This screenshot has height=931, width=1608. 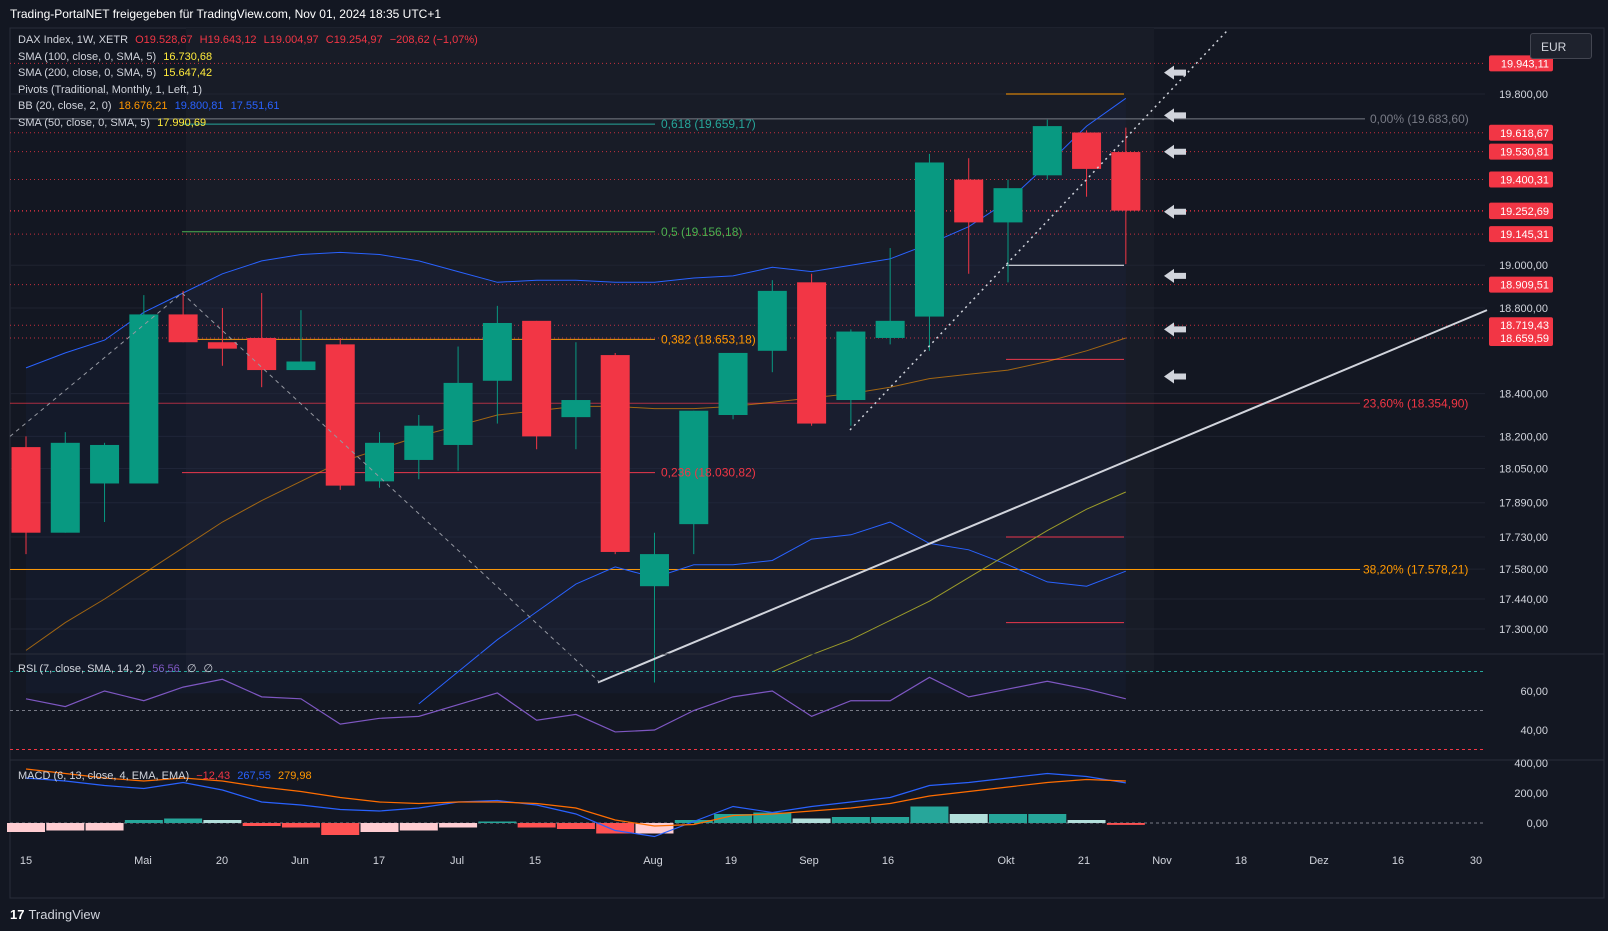 What do you see at coordinates (708, 473) in the screenshot?
I see `fib-label-fib236: 0,236 (18.030,82)` at bounding box center [708, 473].